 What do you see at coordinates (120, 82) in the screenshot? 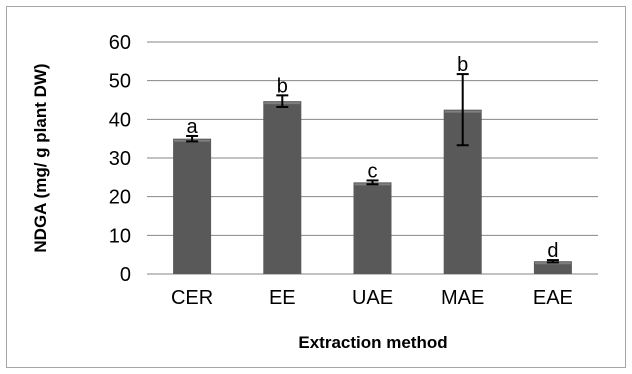
I see `y-tick-label: 50` at bounding box center [120, 82].